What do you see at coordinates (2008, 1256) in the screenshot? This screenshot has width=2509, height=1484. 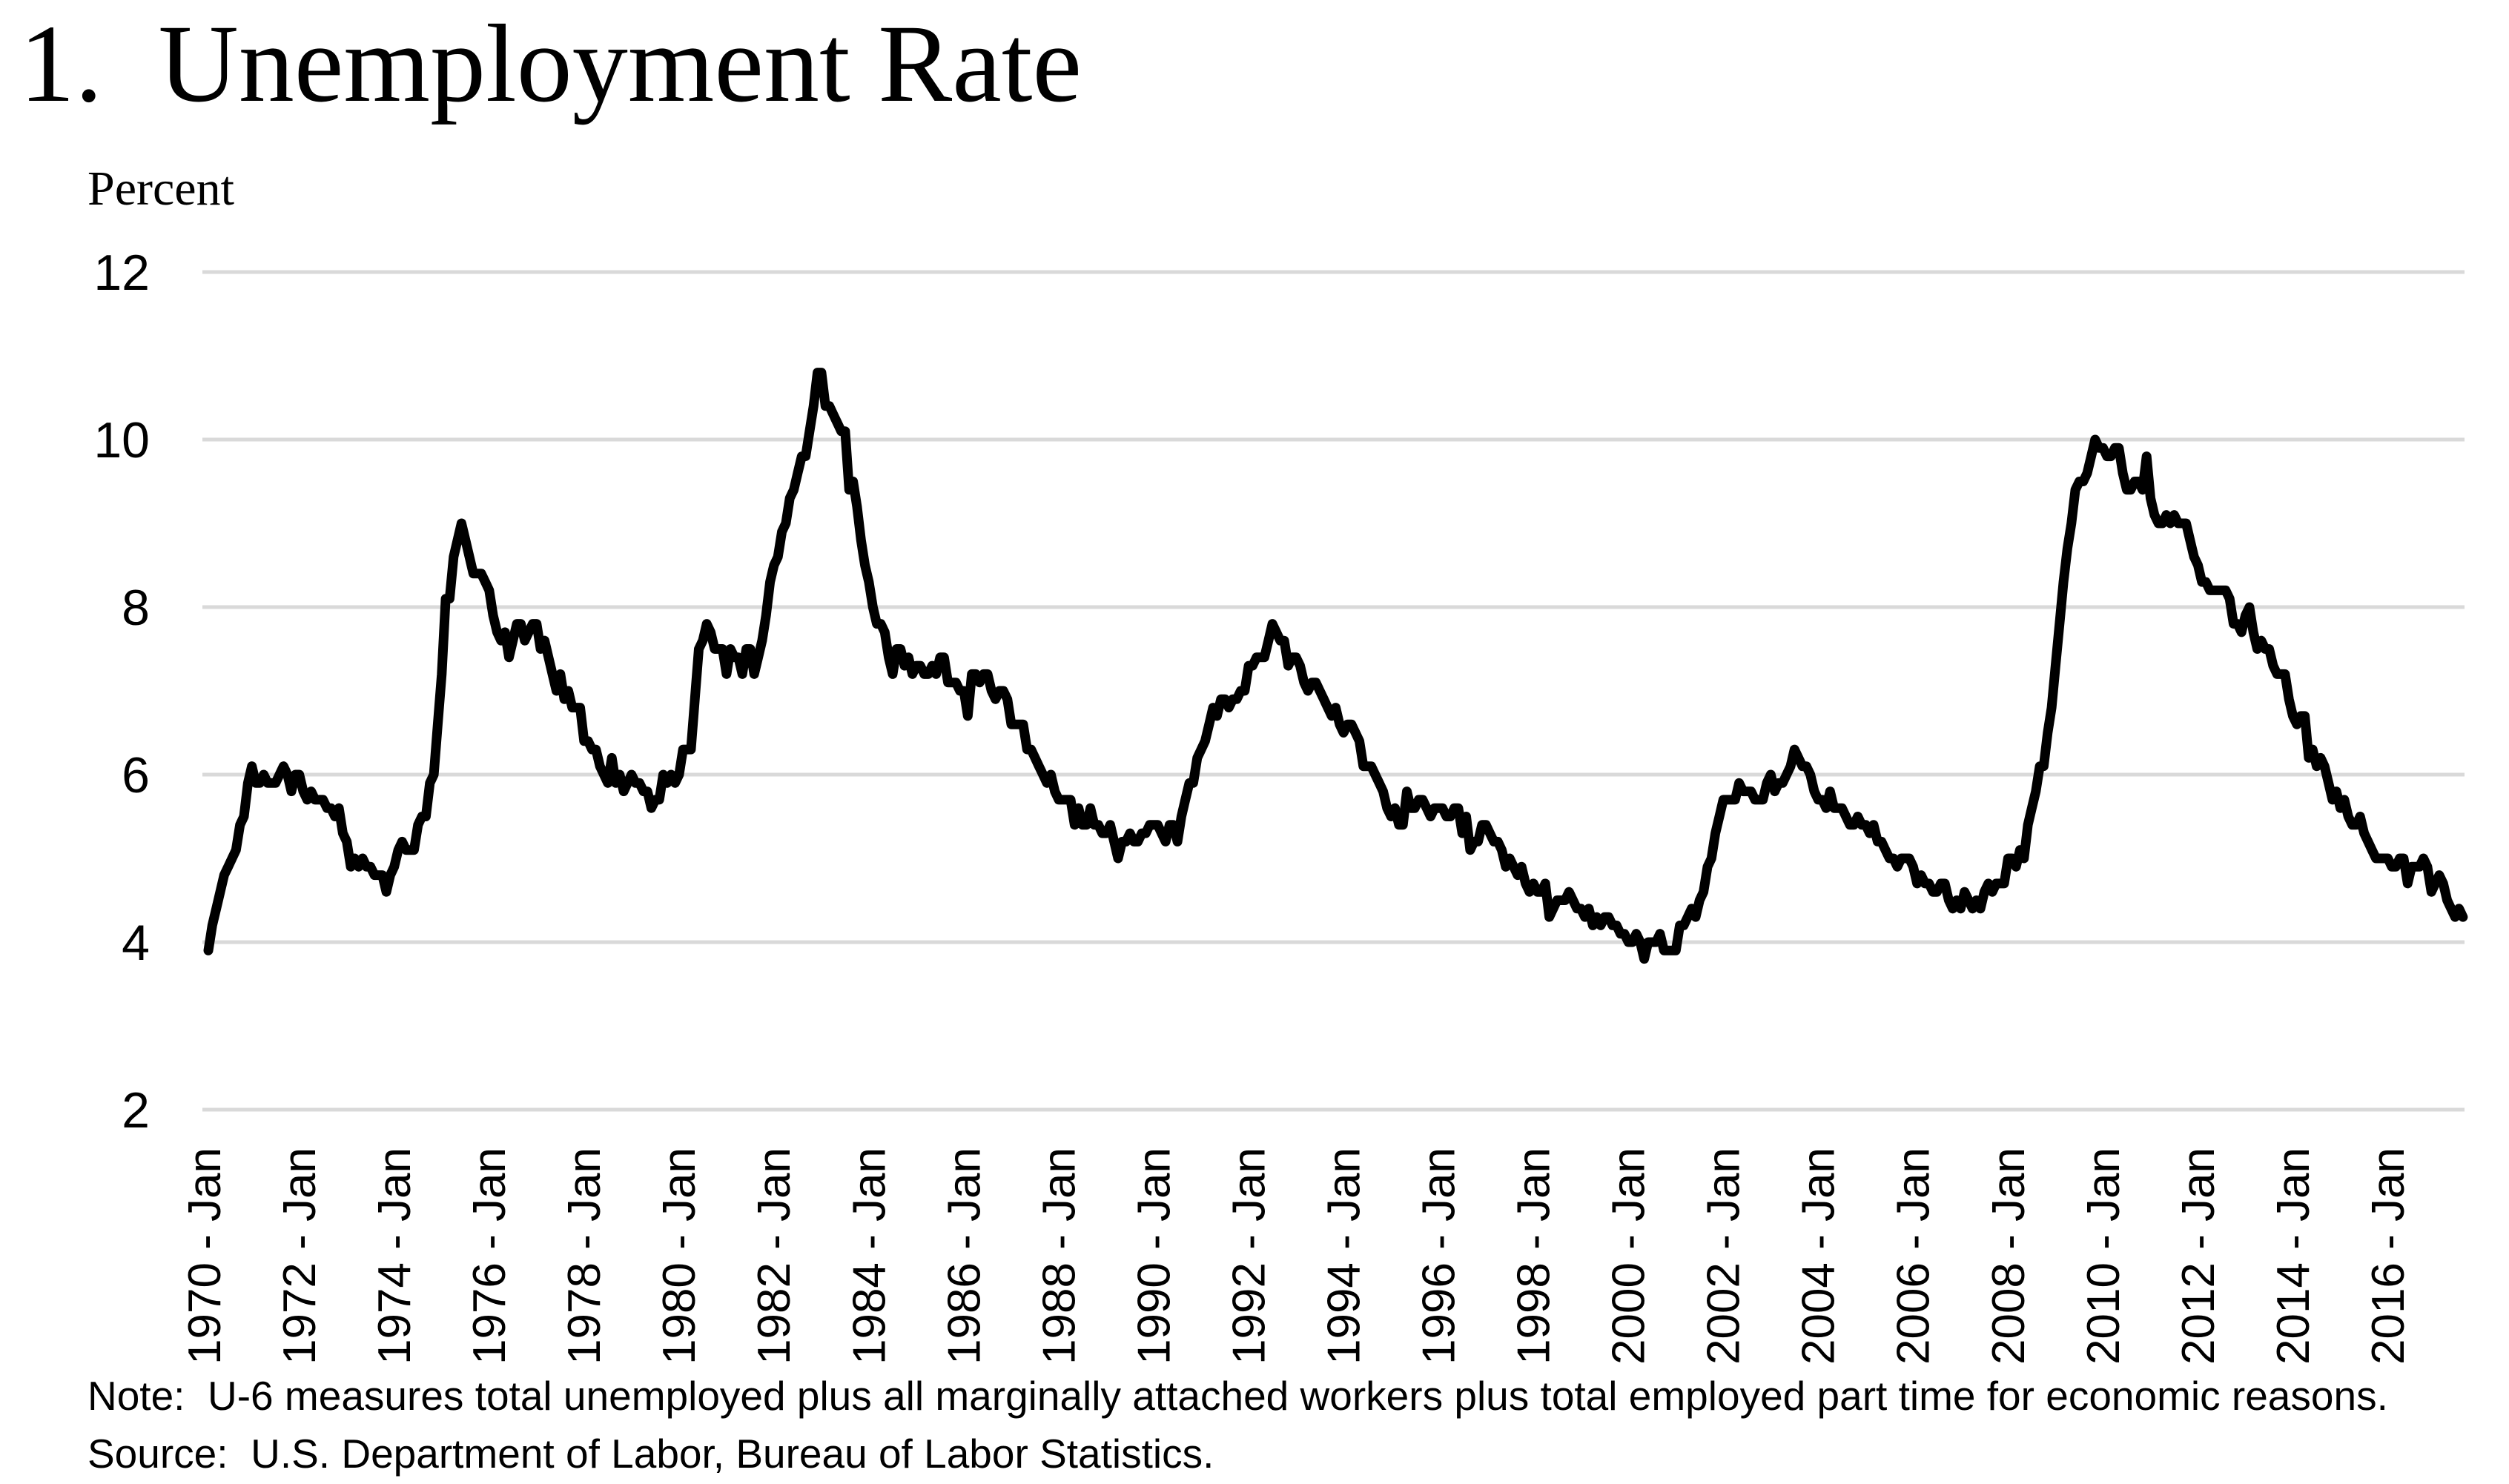 I see `x-tick-label: 2008 - Jan` at bounding box center [2008, 1256].